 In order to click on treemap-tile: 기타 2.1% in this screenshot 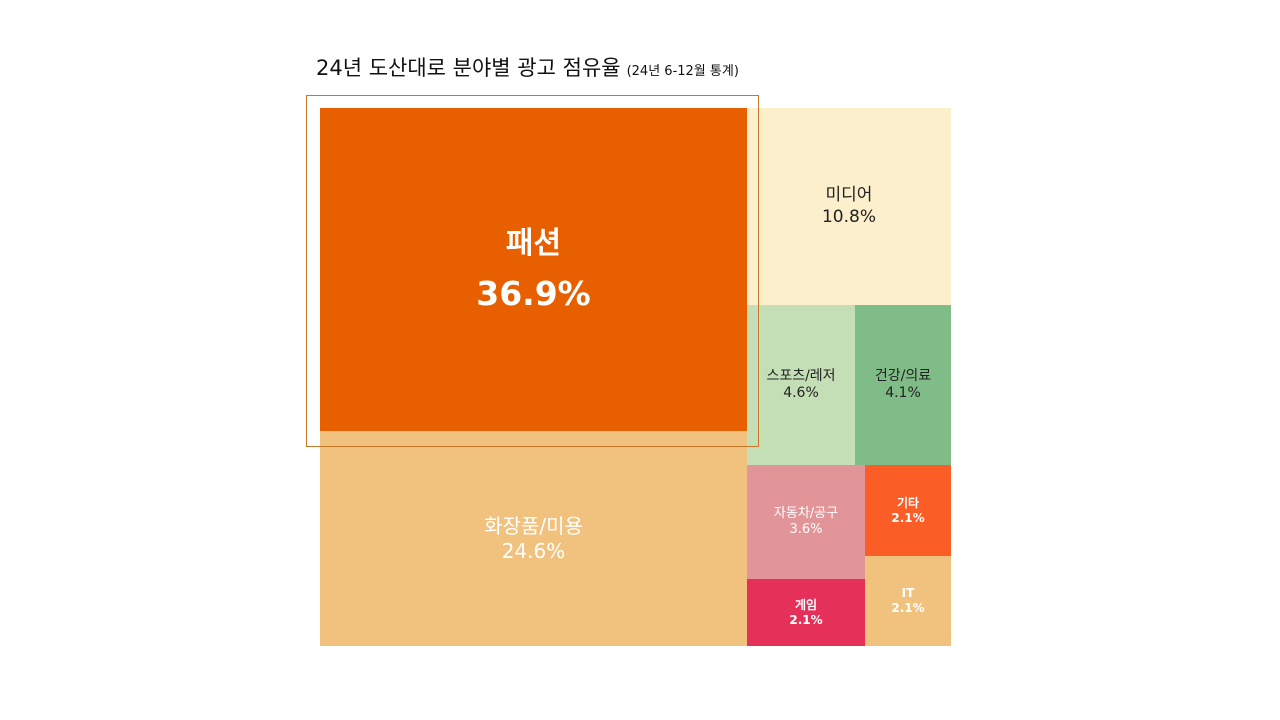, I will do `click(908, 510)`.